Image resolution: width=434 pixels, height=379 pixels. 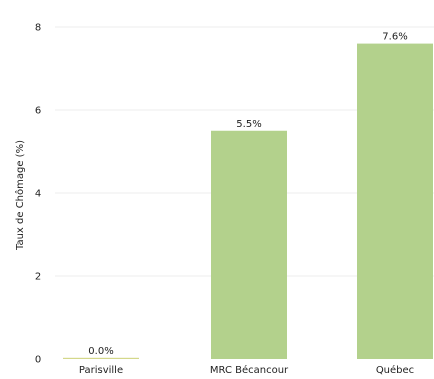 What do you see at coordinates (38, 28) in the screenshot?
I see `y-tick-label: 8` at bounding box center [38, 28].